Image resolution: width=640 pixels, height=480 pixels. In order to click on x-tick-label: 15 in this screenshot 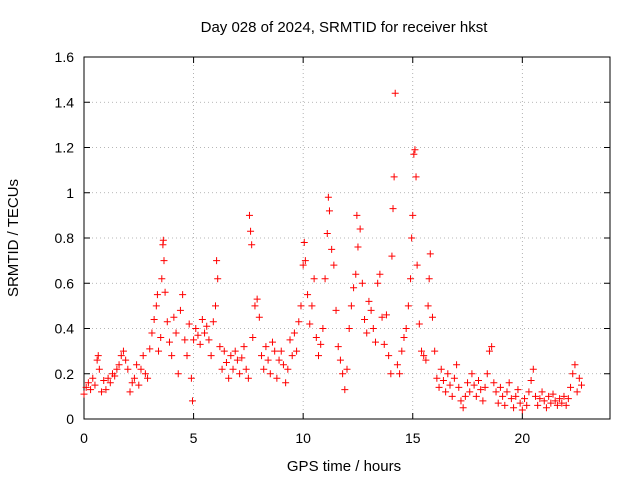, I will do `click(413, 438)`.